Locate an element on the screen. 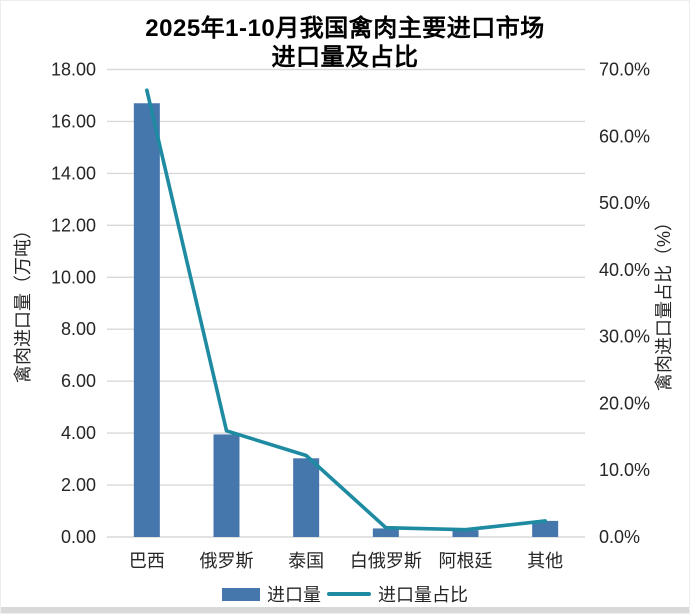 The image size is (690, 614). right-axis-tick-label: 20.0% is located at coordinates (624, 403).